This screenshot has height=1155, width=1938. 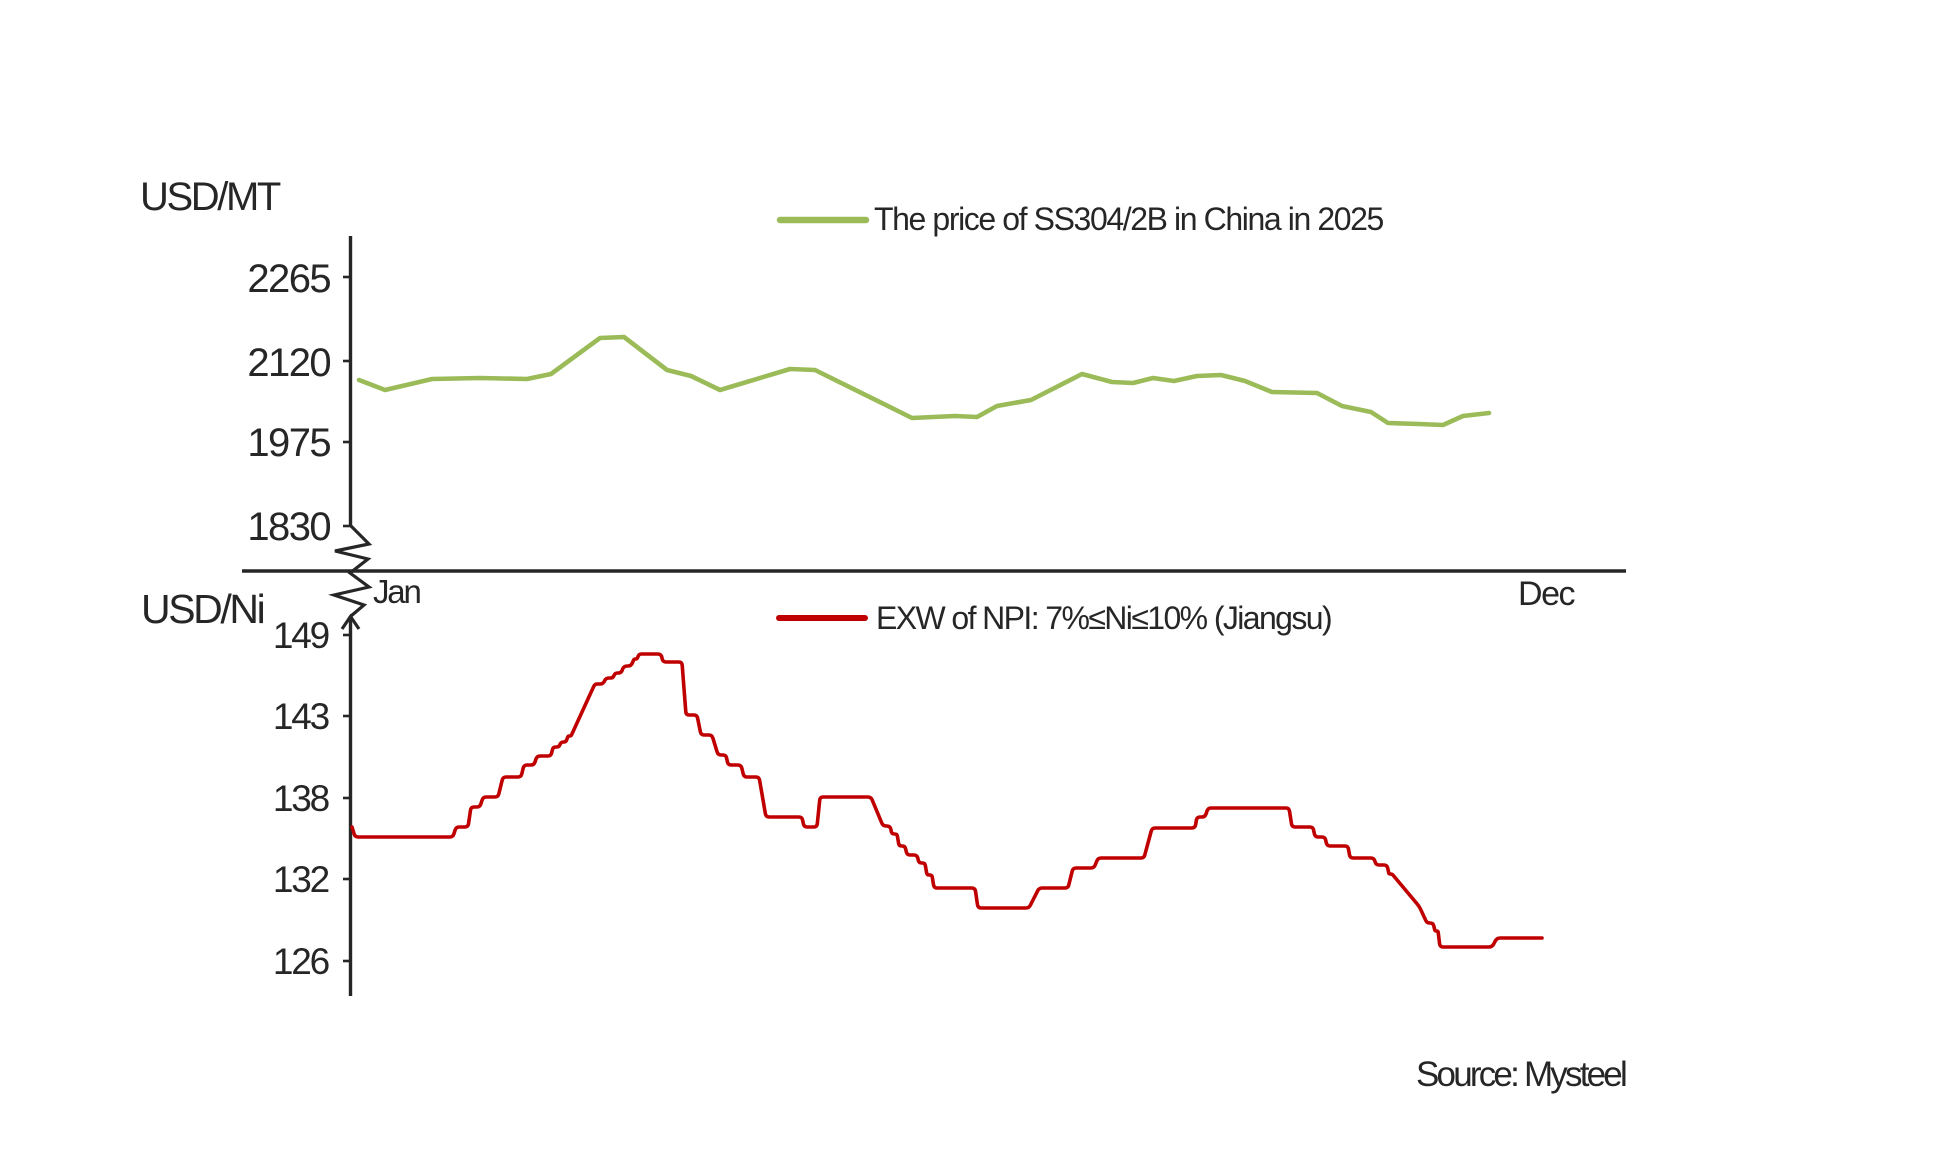 I want to click on svg-text: 143, so click(x=301, y=716).